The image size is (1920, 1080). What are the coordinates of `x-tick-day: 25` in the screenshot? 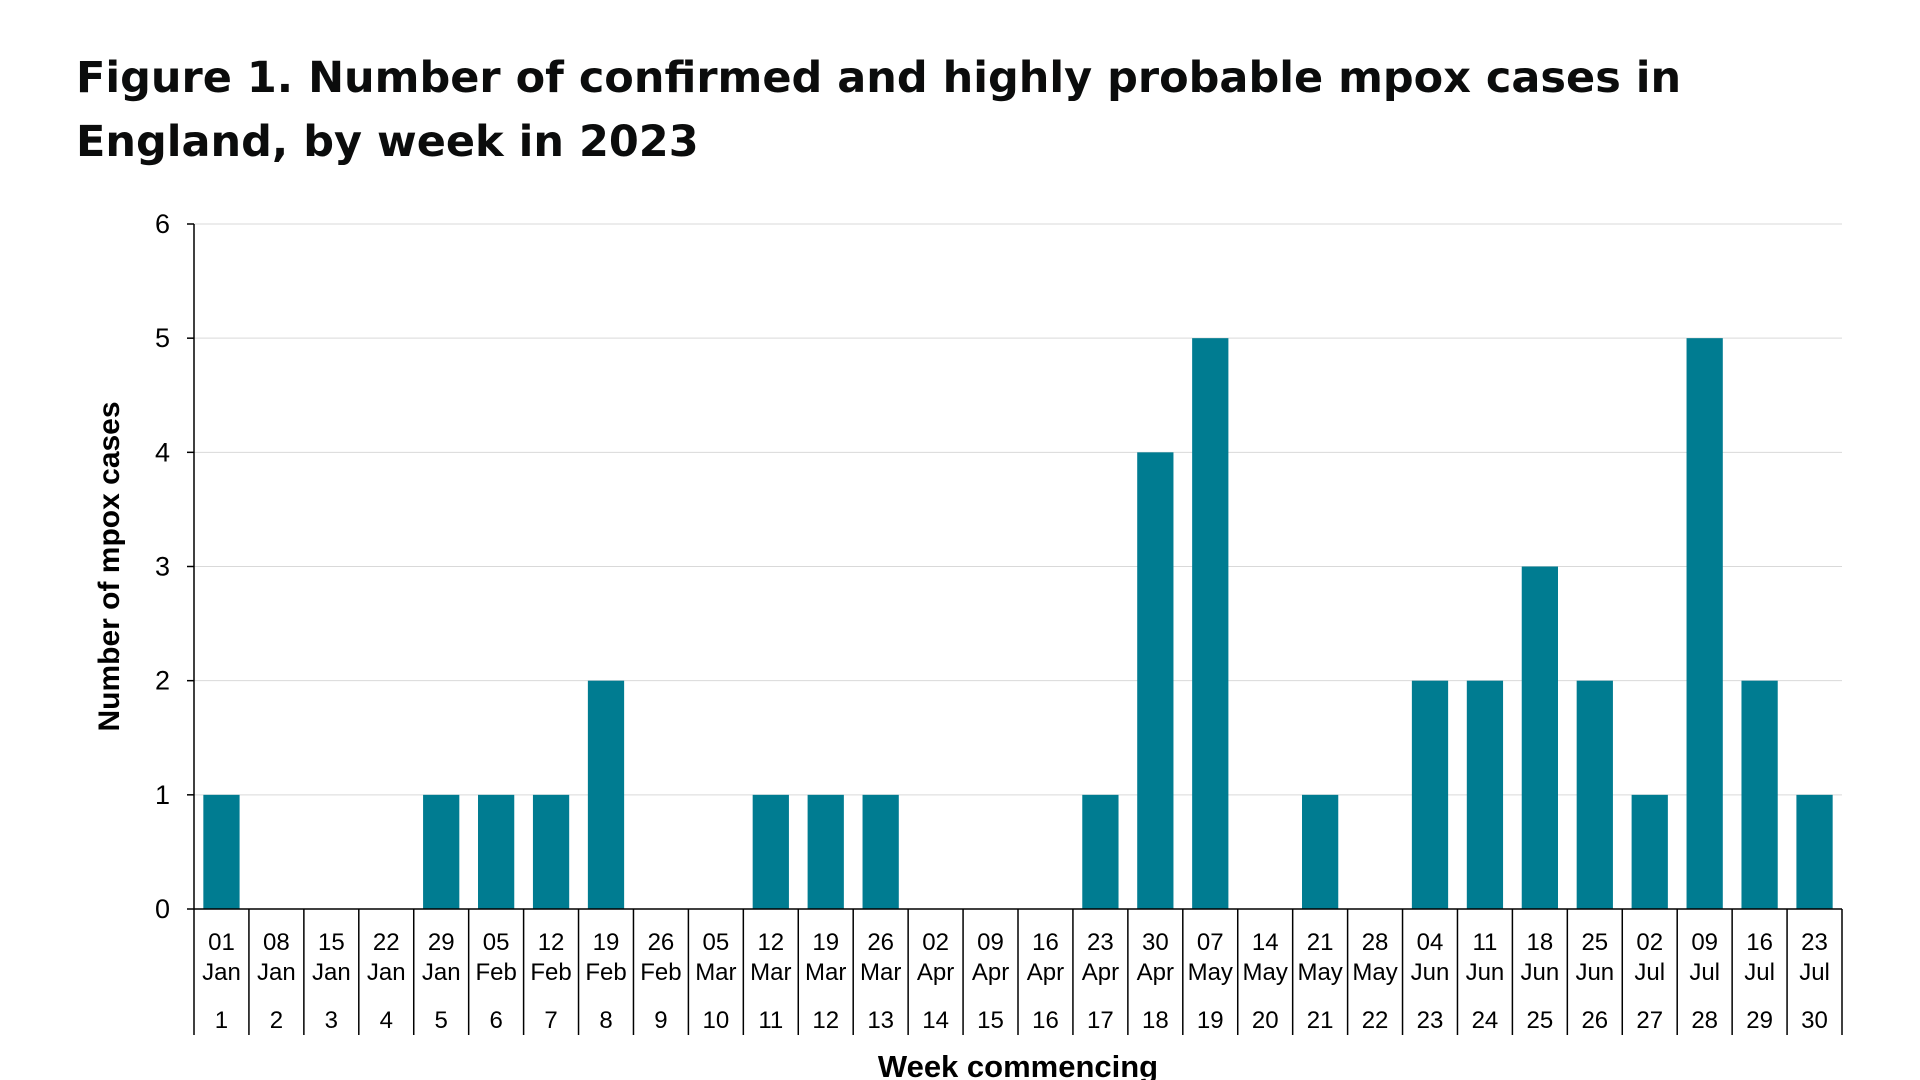 It's located at (1594, 942).